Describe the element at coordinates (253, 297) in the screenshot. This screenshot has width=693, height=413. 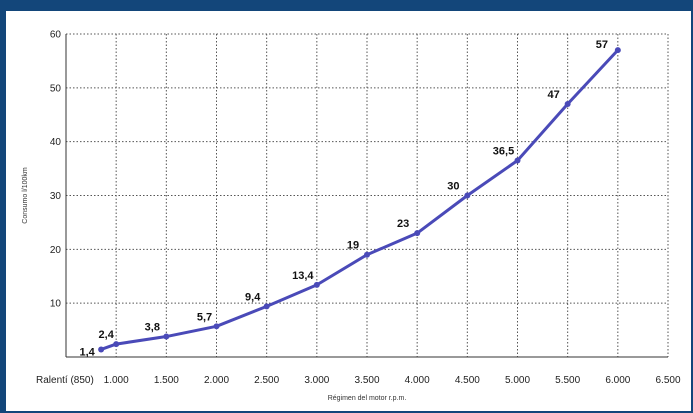
I see `data-label: 9,4` at that location.